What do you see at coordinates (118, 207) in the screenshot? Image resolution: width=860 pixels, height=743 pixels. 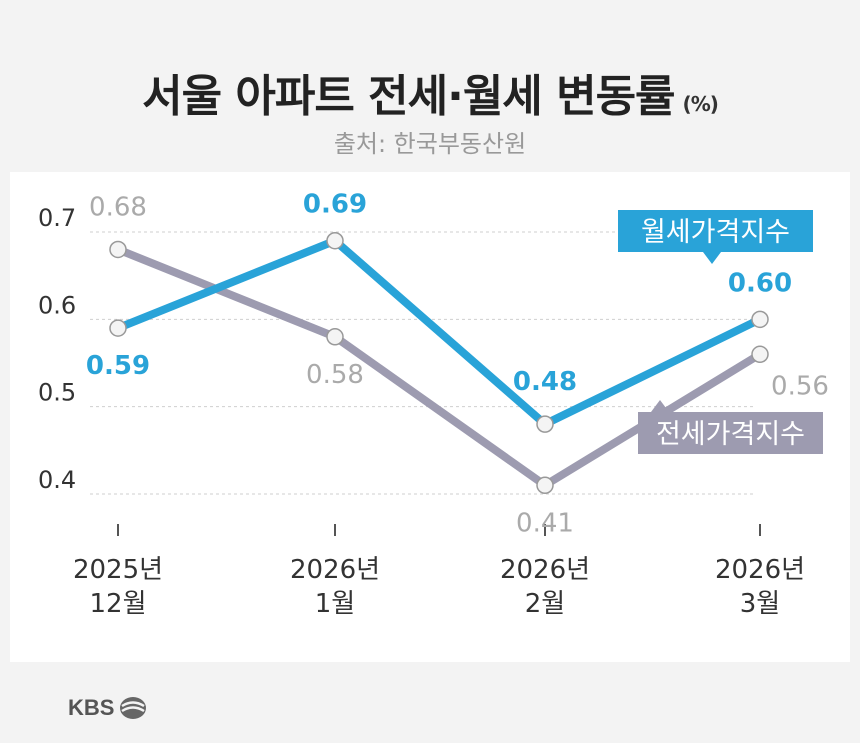 I see `data-label-jeonse: 0.68` at bounding box center [118, 207].